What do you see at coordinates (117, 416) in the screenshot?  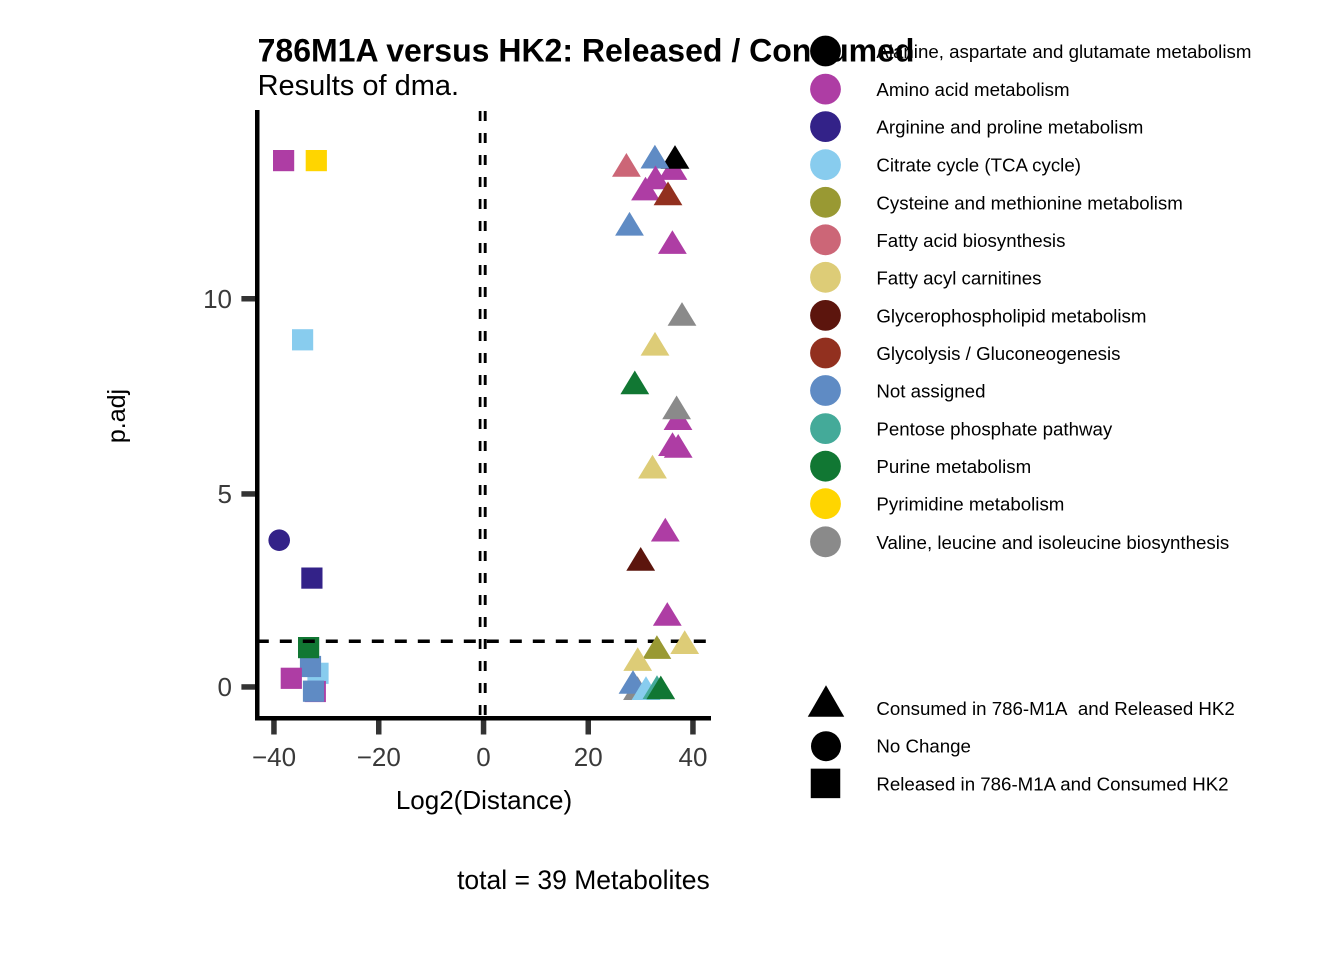 I see `svg-text: p.adj` at bounding box center [117, 416].